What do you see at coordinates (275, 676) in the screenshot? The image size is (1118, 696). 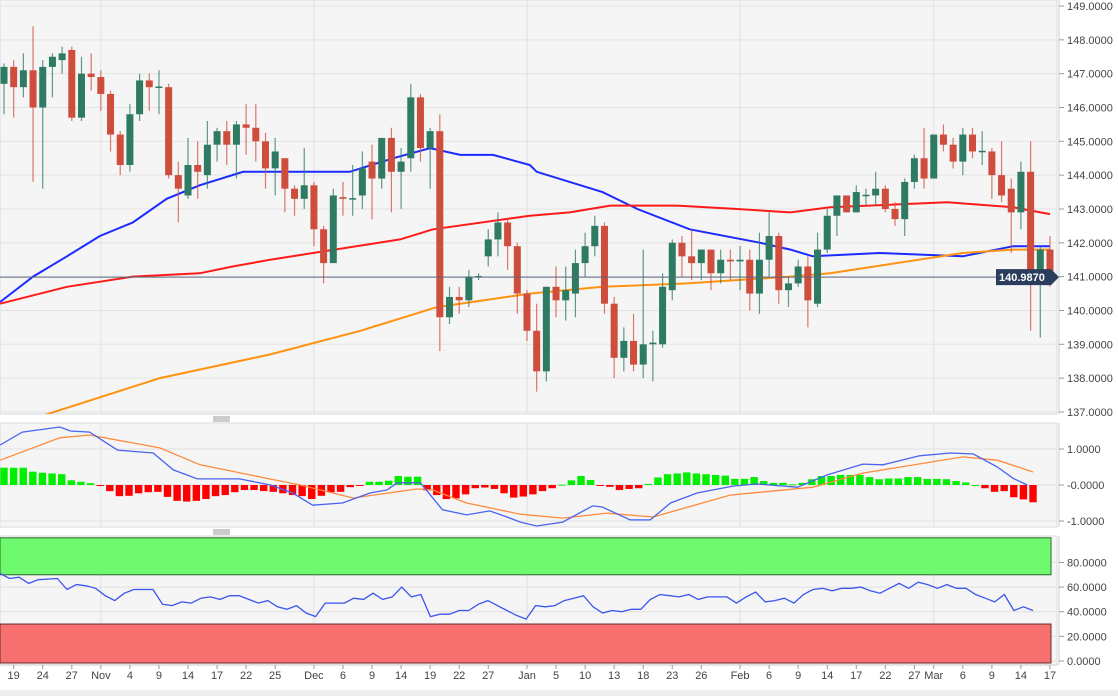 I see `x-tick-label: 25` at bounding box center [275, 676].